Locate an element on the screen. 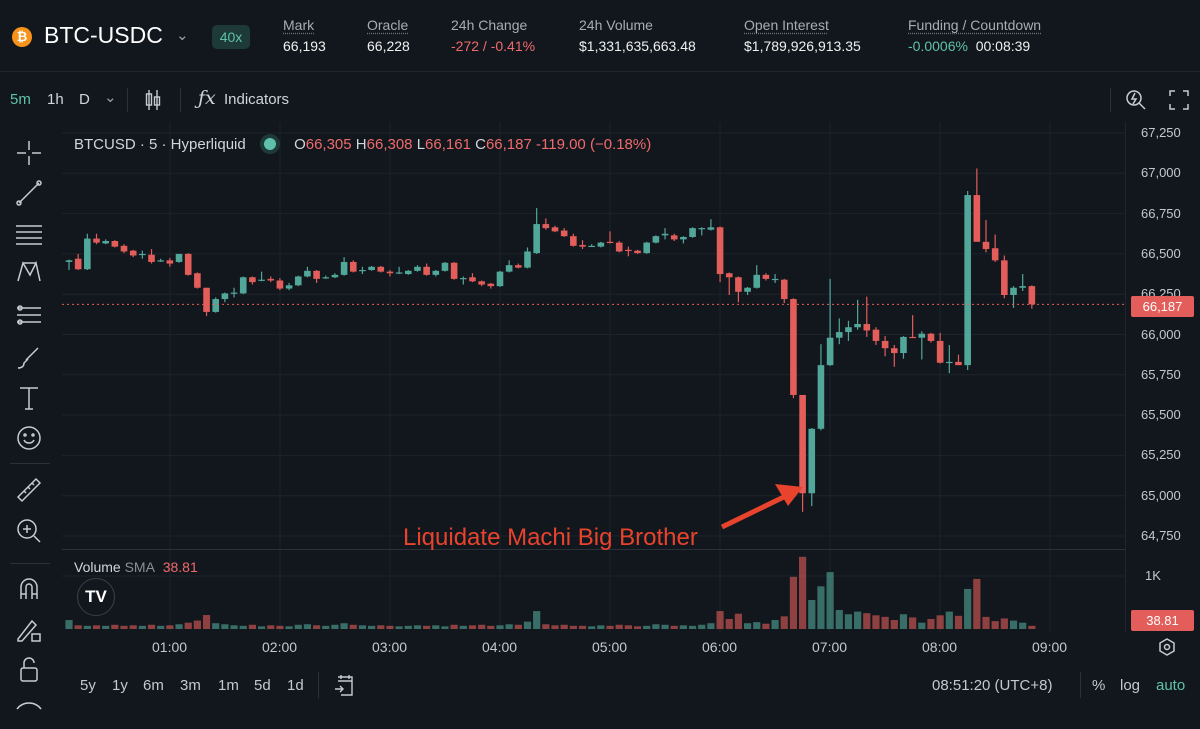 This screenshot has width=1200, height=729. symbol-label: BTCUSD · 5 · Hyperliquid is located at coordinates (160, 144).